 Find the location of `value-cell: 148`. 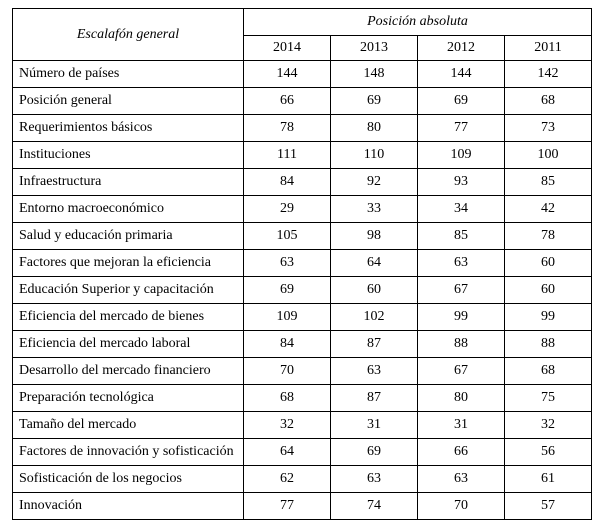

value-cell: 148 is located at coordinates (374, 74).